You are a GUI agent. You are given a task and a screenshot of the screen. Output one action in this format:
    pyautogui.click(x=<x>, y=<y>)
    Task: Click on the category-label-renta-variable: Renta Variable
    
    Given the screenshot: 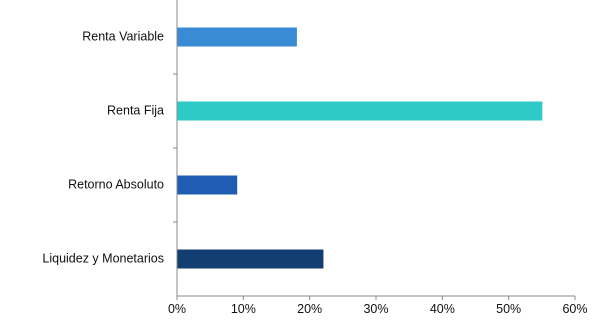 What is the action you would take?
    pyautogui.click(x=123, y=36)
    